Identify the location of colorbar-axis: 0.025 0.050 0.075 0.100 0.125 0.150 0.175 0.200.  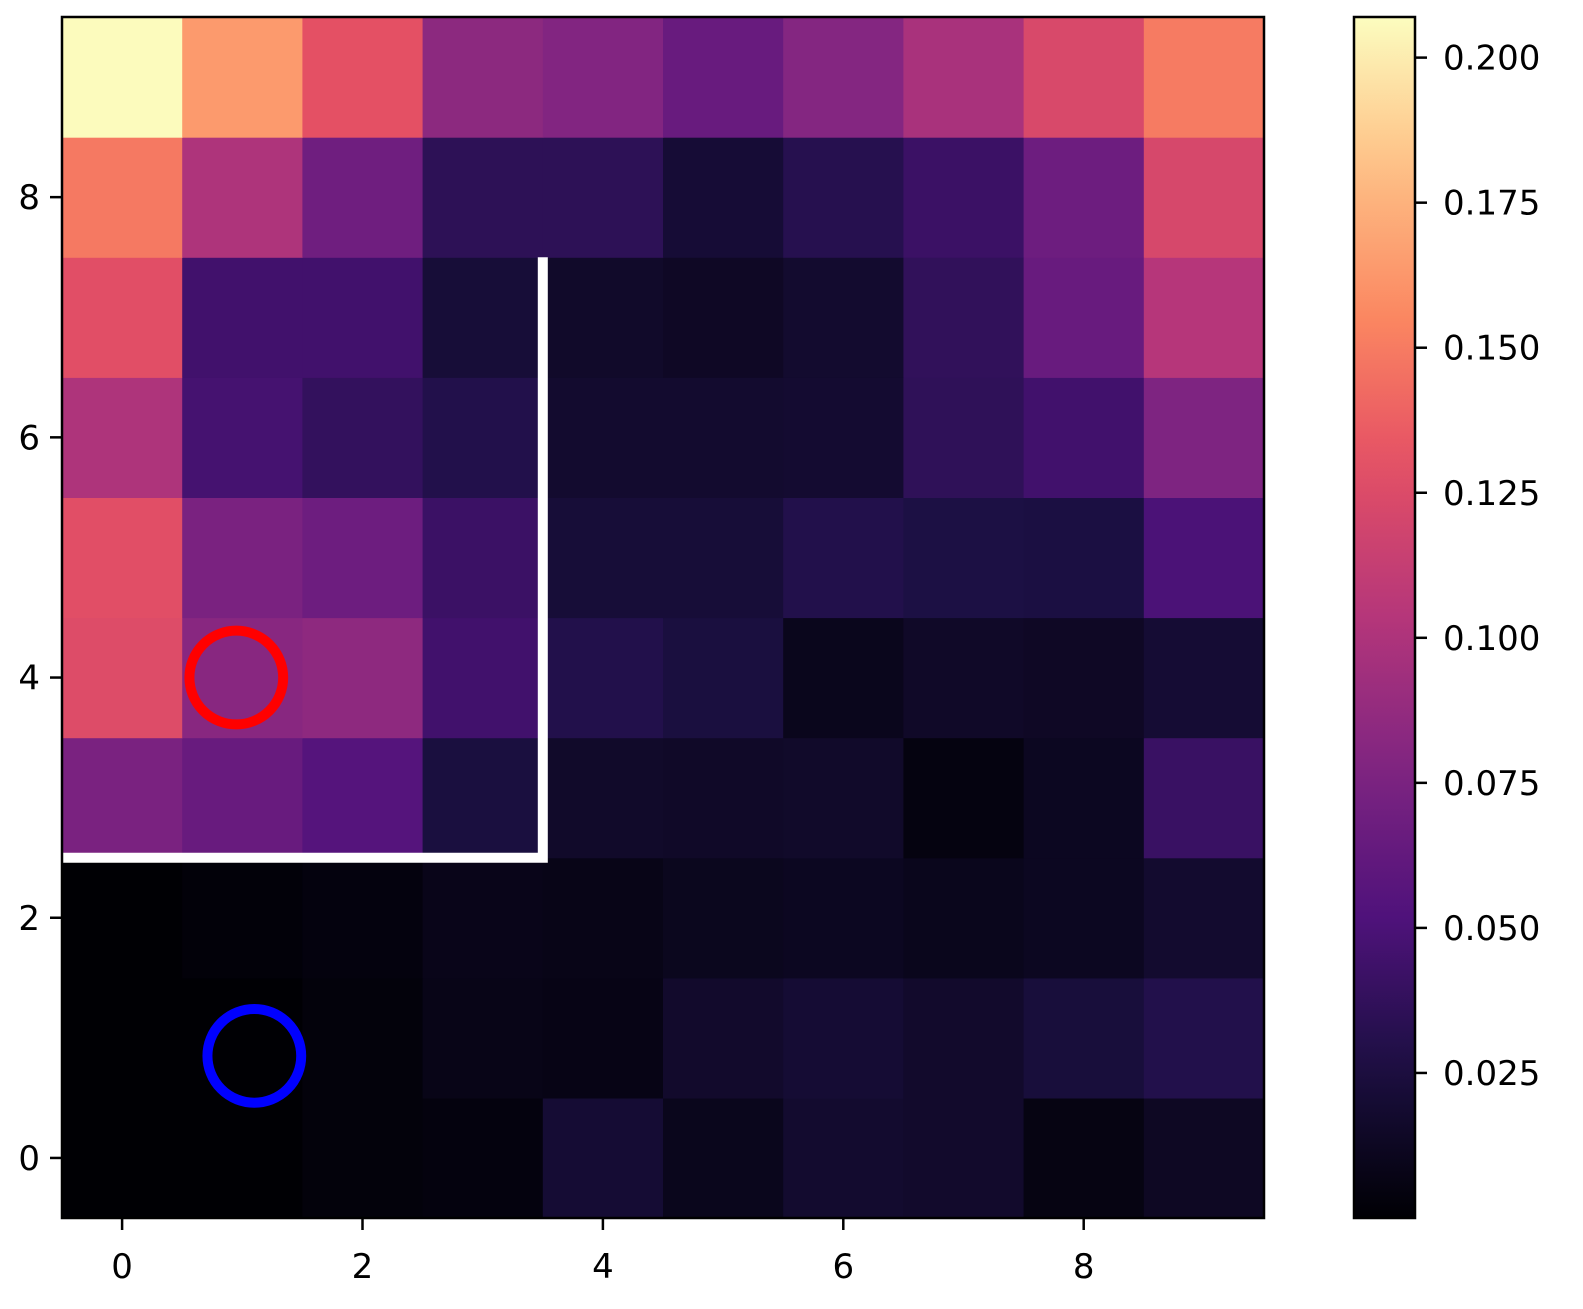
(1477, 566).